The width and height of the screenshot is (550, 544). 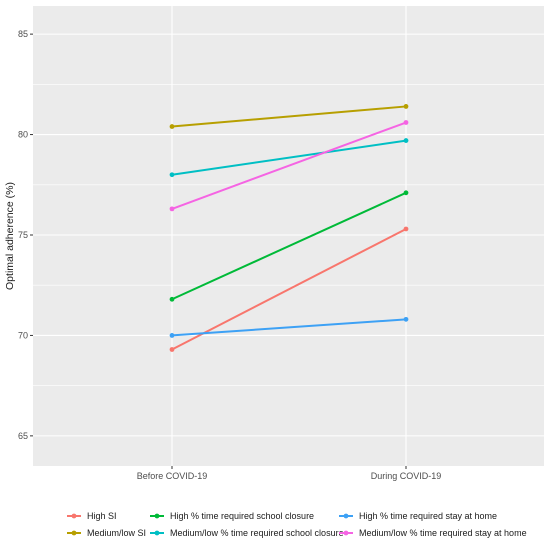 What do you see at coordinates (443, 533) in the screenshot?
I see `legend-label: Medium/low % time required stay at home` at bounding box center [443, 533].